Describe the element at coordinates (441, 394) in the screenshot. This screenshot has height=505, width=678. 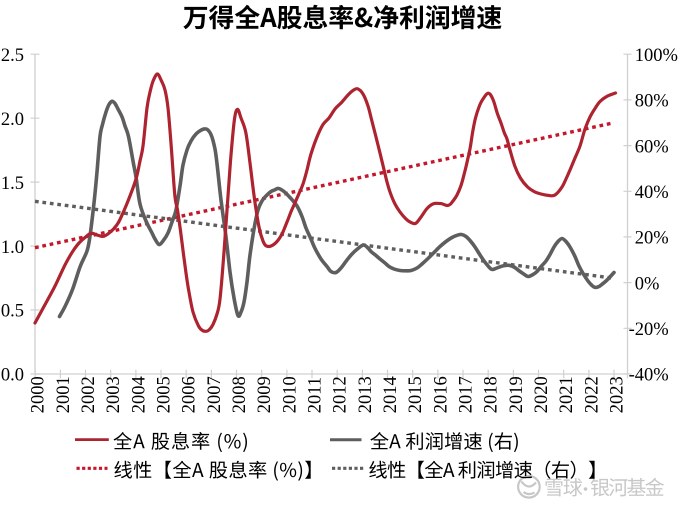
I see `svg-text: 2016` at that location.